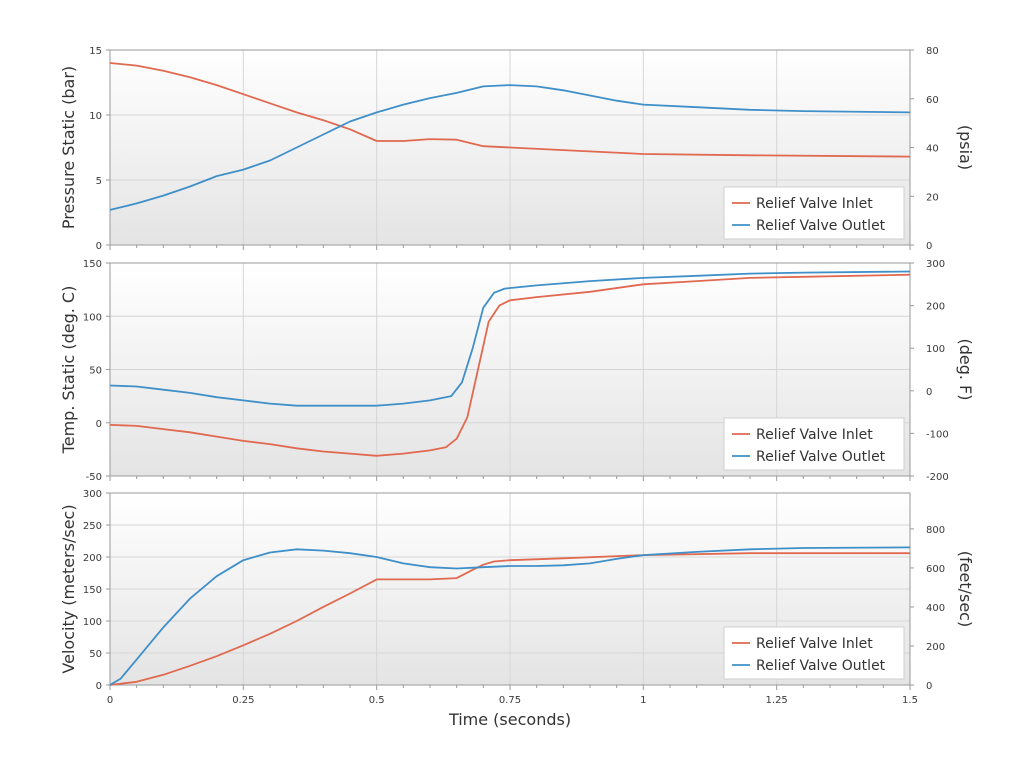 This screenshot has height=777, width=1024. Describe the element at coordinates (965, 589) in the screenshot. I see `y2-axis-title: (feet/sec)` at that location.